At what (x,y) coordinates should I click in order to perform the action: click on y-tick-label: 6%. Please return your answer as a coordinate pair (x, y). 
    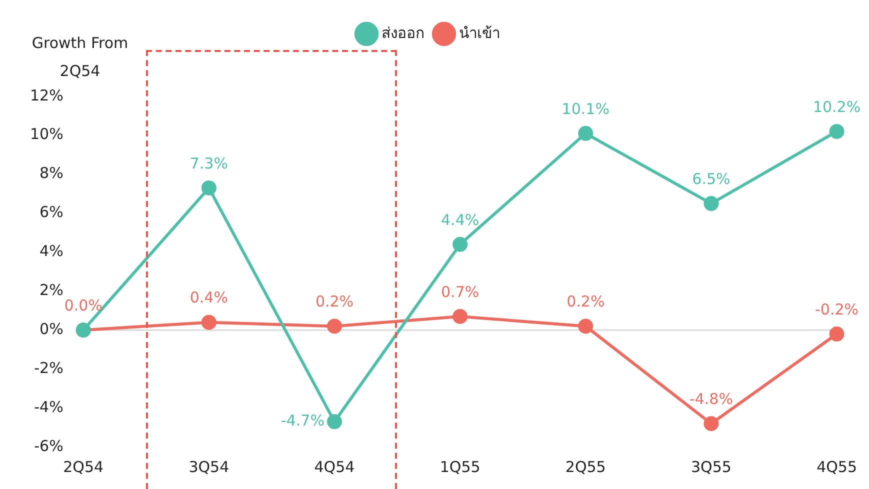
    Looking at the image, I should click on (52, 212).